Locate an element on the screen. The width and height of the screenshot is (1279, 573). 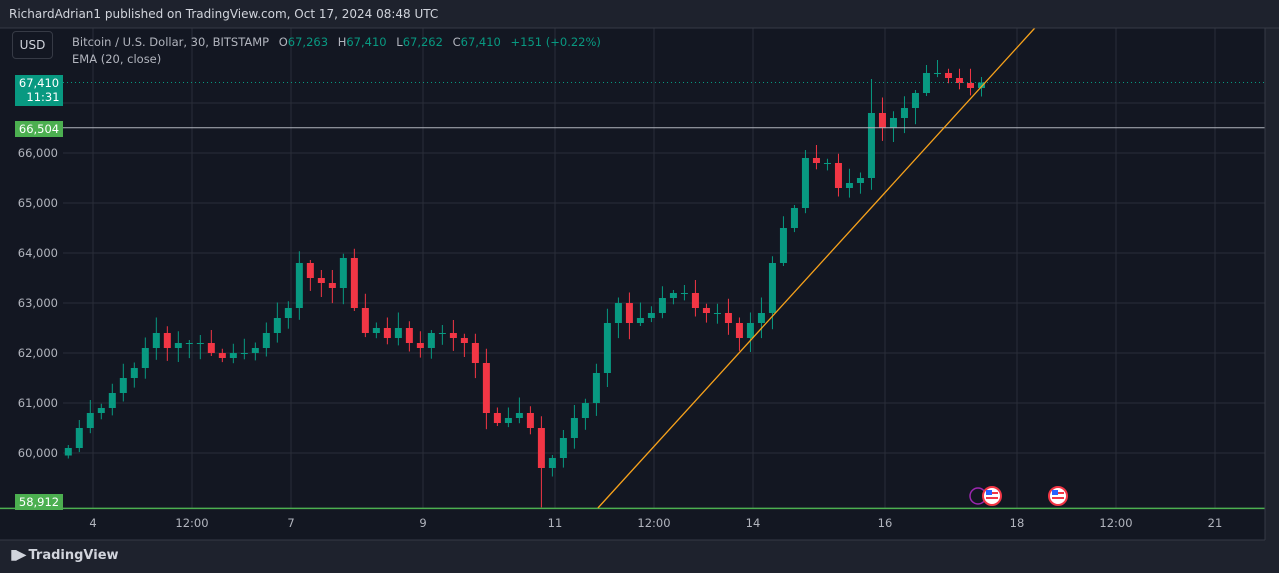
y-tick-label: 66,000 is located at coordinates (38, 153).